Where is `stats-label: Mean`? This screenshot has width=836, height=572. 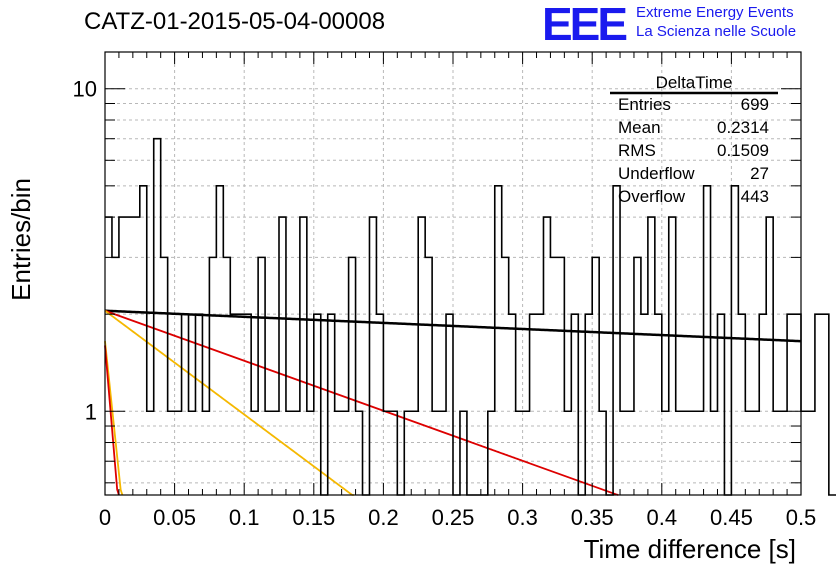
stats-label: Mean is located at coordinates (639, 127).